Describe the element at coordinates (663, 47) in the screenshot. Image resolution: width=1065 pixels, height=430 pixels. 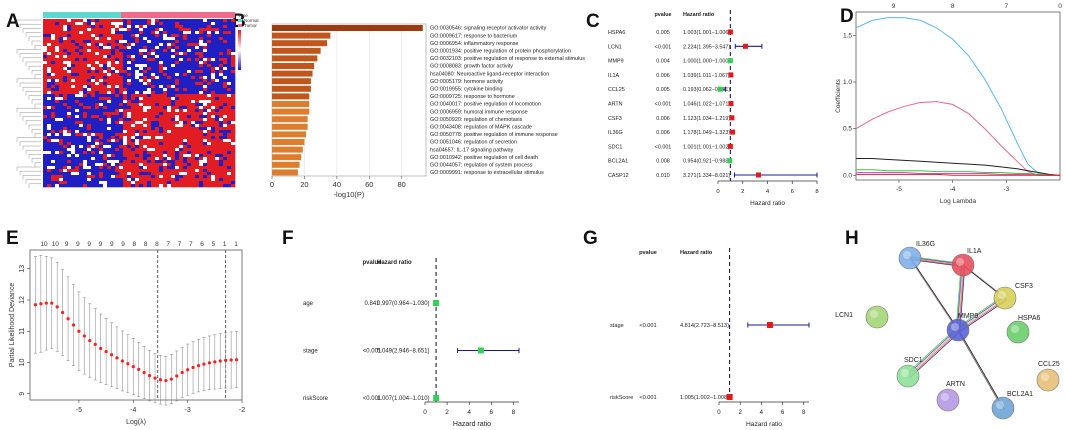
I see `pvalue-value: <0.001` at that location.